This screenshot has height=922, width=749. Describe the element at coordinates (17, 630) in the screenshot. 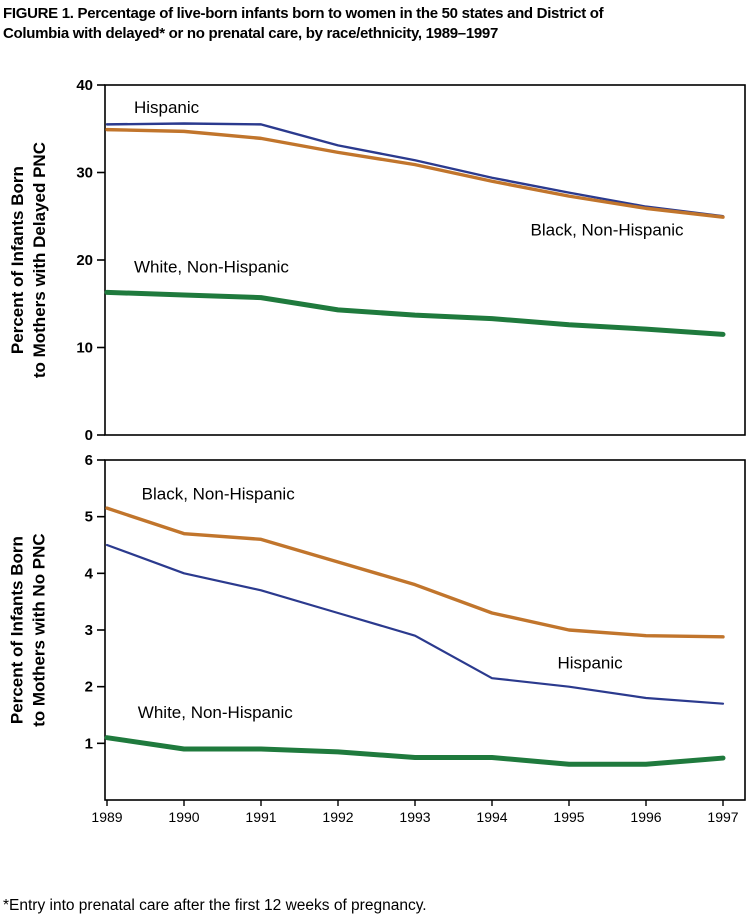

I see `y-axis-label-nopnc-line1: Percent of Infants Born` at that location.